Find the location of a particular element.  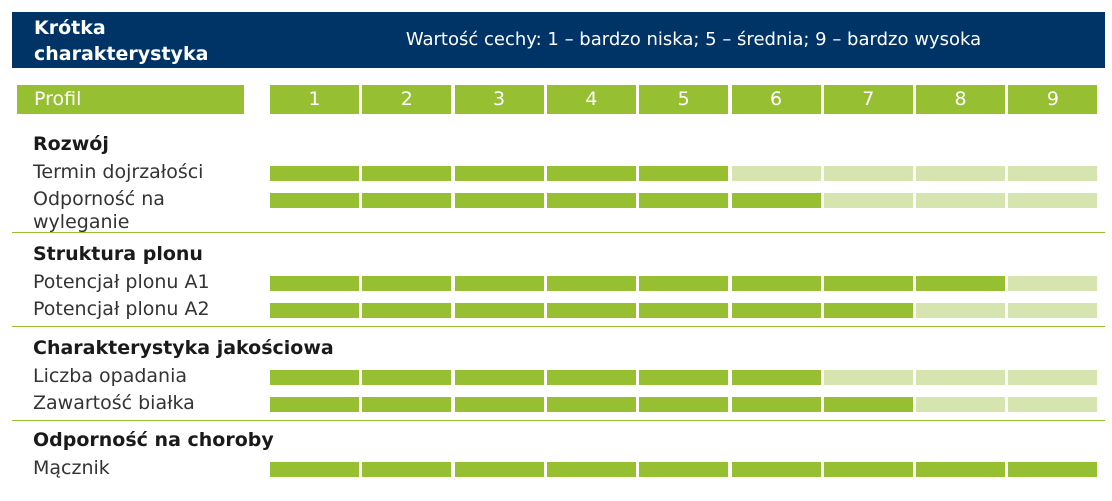

group-title: Rozwój is located at coordinates (71, 144).